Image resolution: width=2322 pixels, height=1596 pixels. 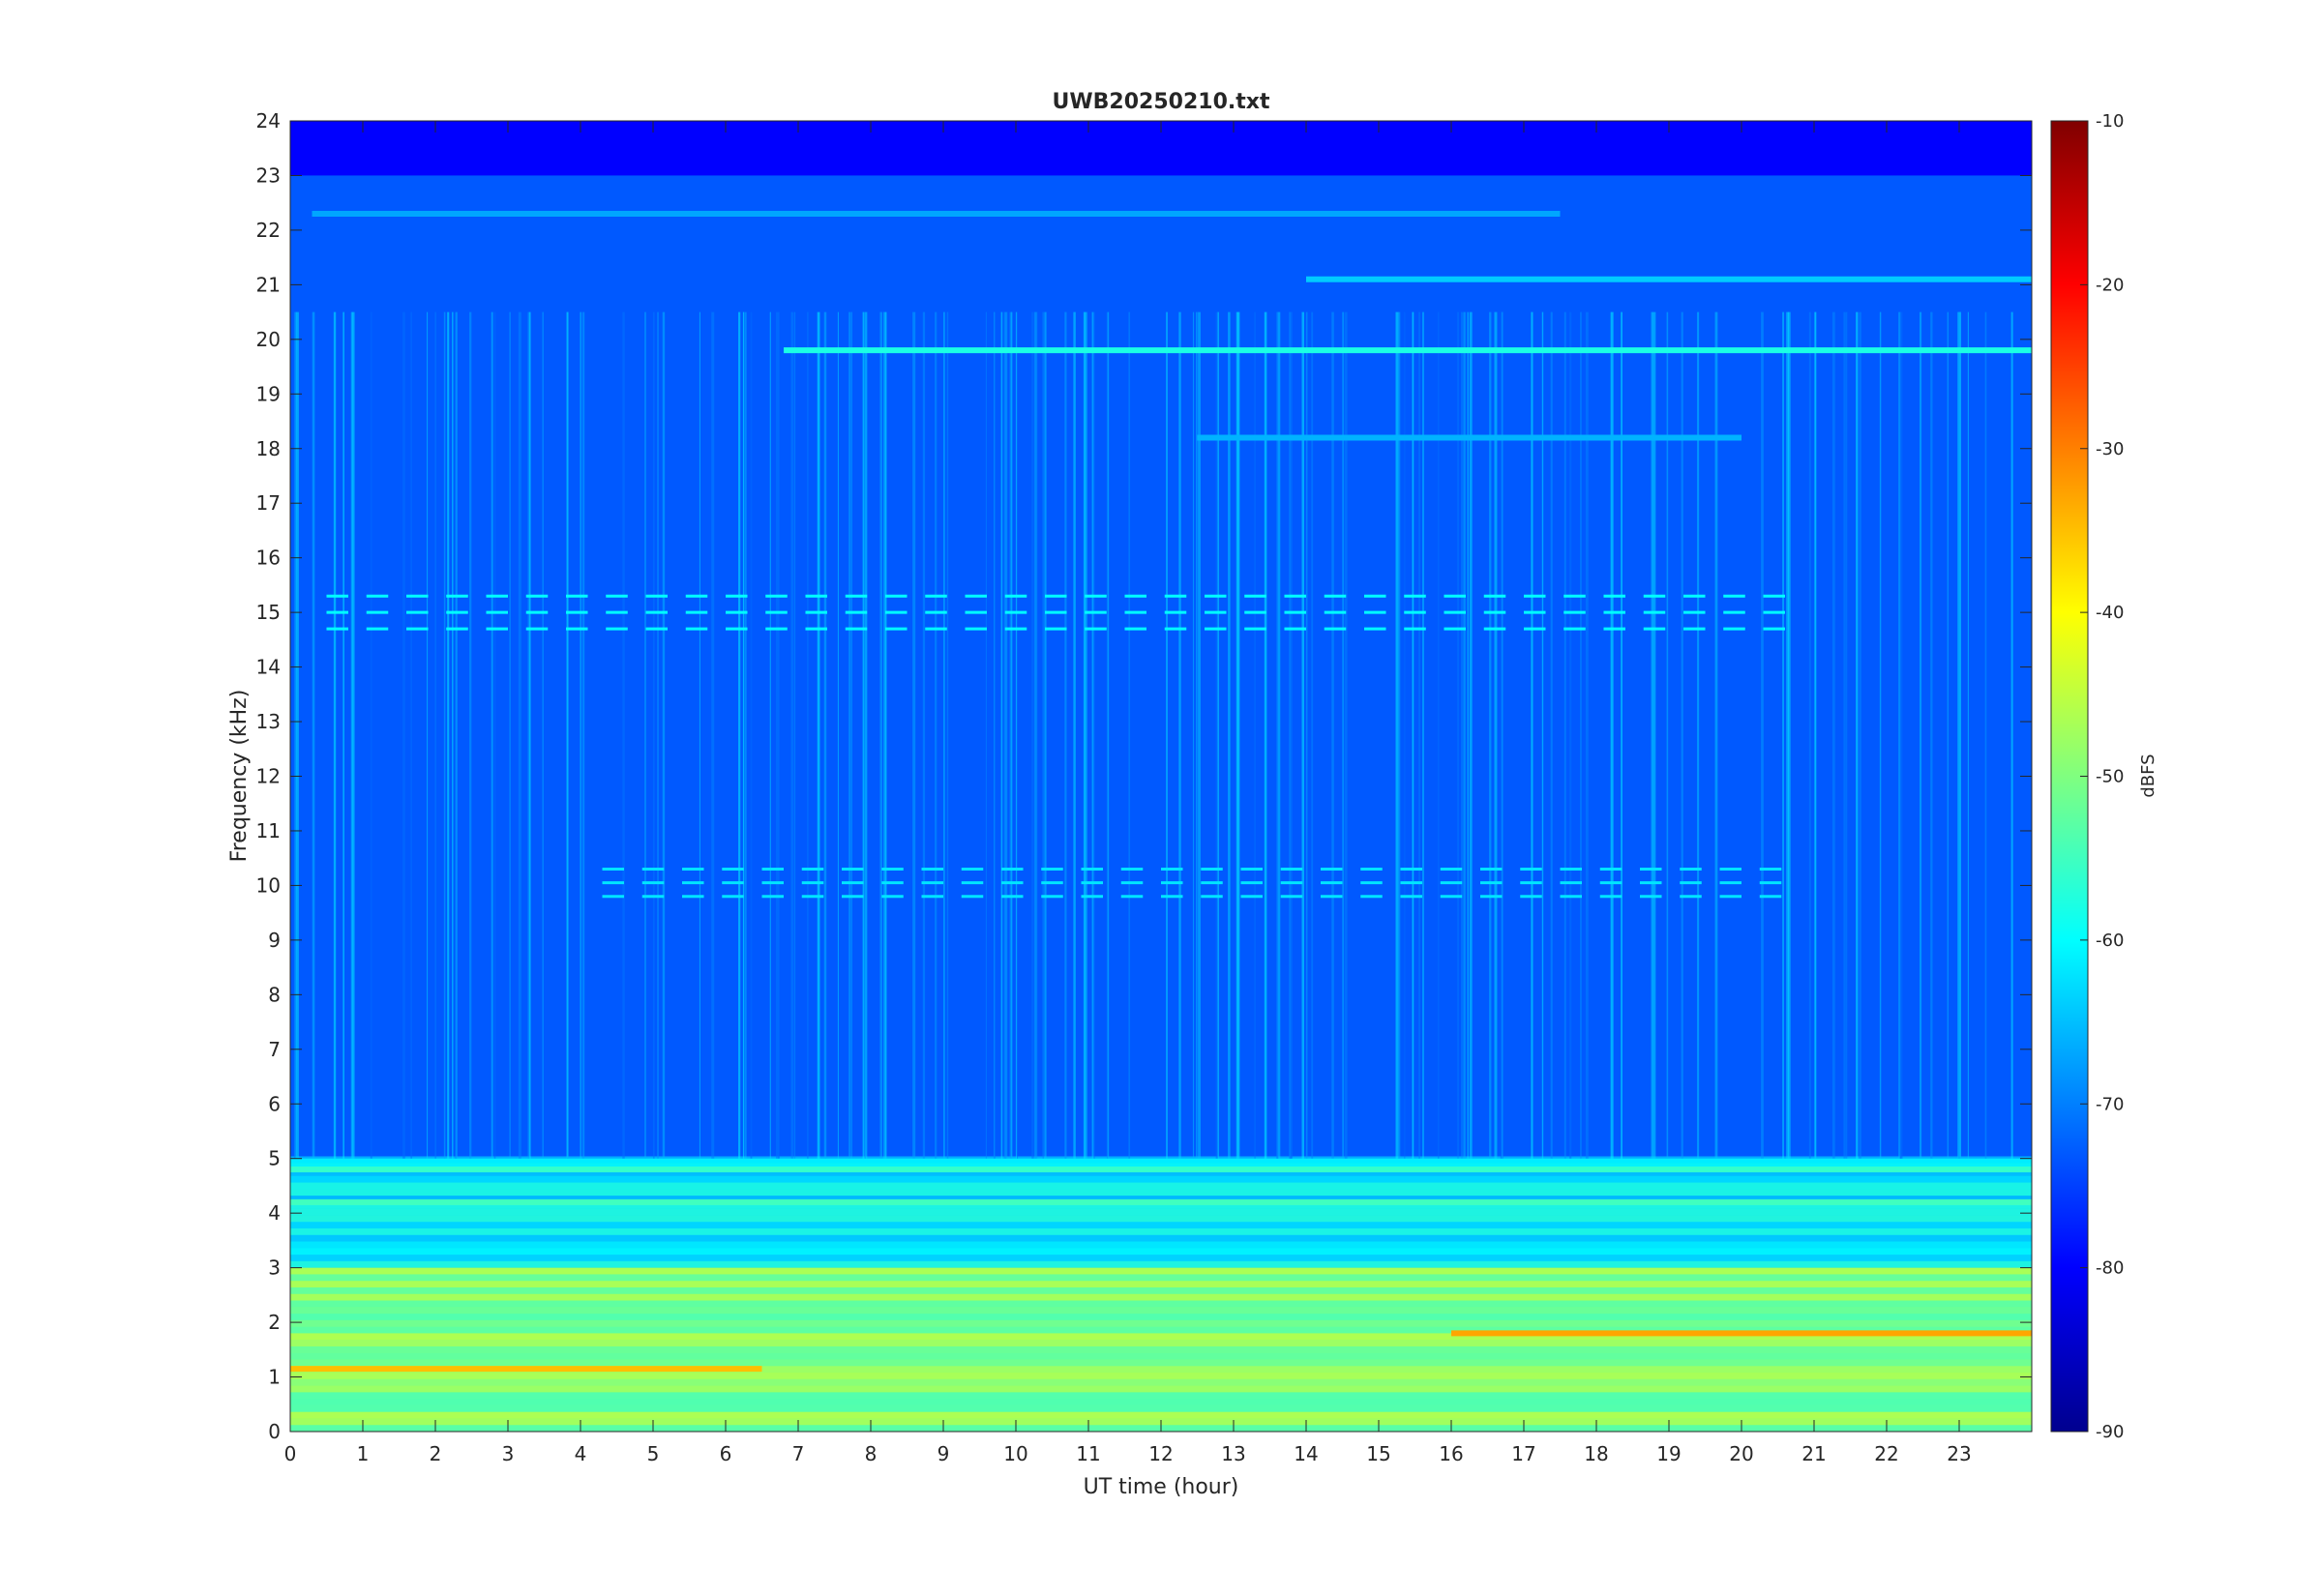 I want to click on y-tick-label: 19, so click(x=268, y=393).